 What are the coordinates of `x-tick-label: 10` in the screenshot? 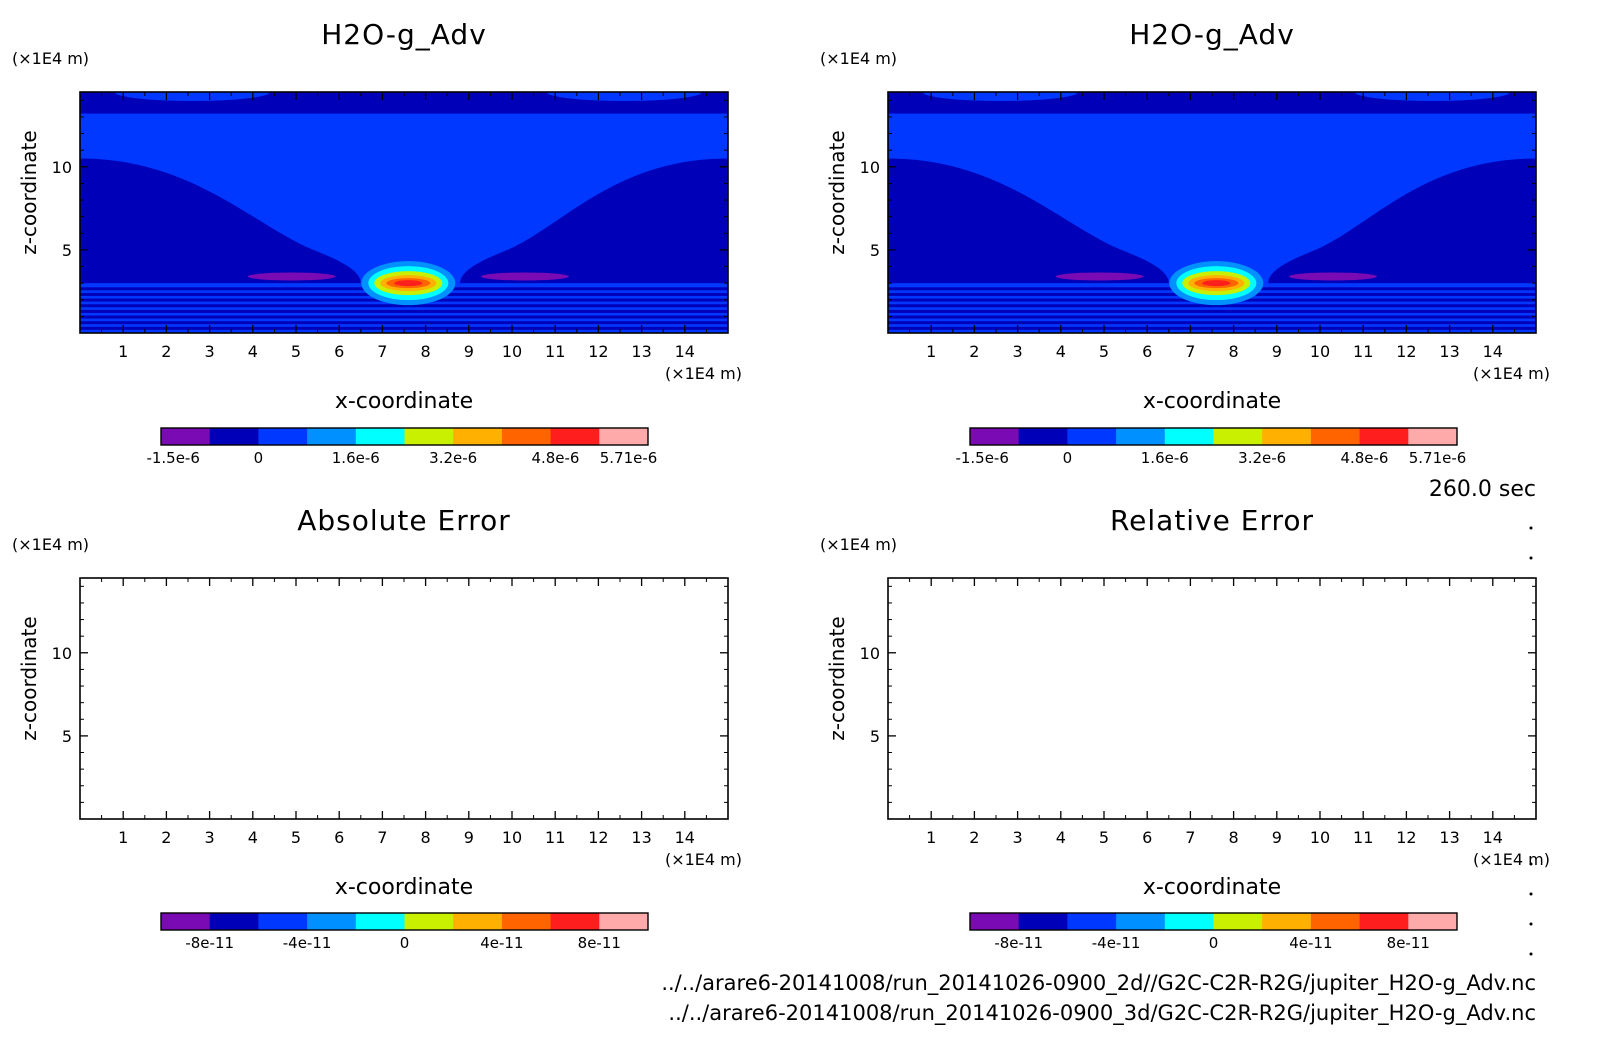 It's located at (512, 837).